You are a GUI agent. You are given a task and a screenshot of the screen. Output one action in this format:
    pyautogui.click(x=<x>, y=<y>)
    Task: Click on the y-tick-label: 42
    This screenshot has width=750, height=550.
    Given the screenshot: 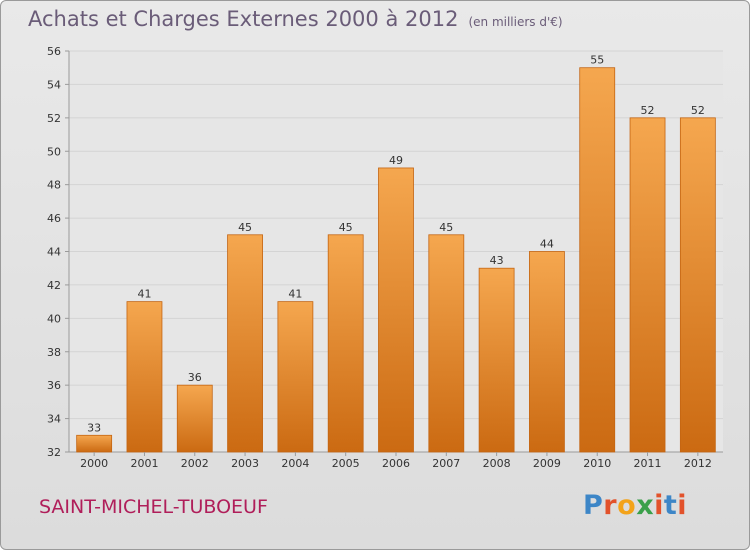 What is the action you would take?
    pyautogui.click(x=54, y=285)
    